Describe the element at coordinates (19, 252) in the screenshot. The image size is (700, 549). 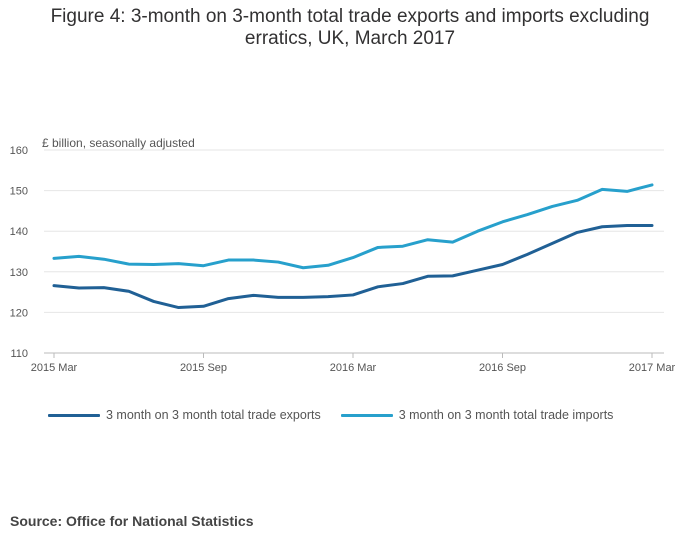
I see `y-axis-ticks: 110 120 130 140 150 160` at that location.